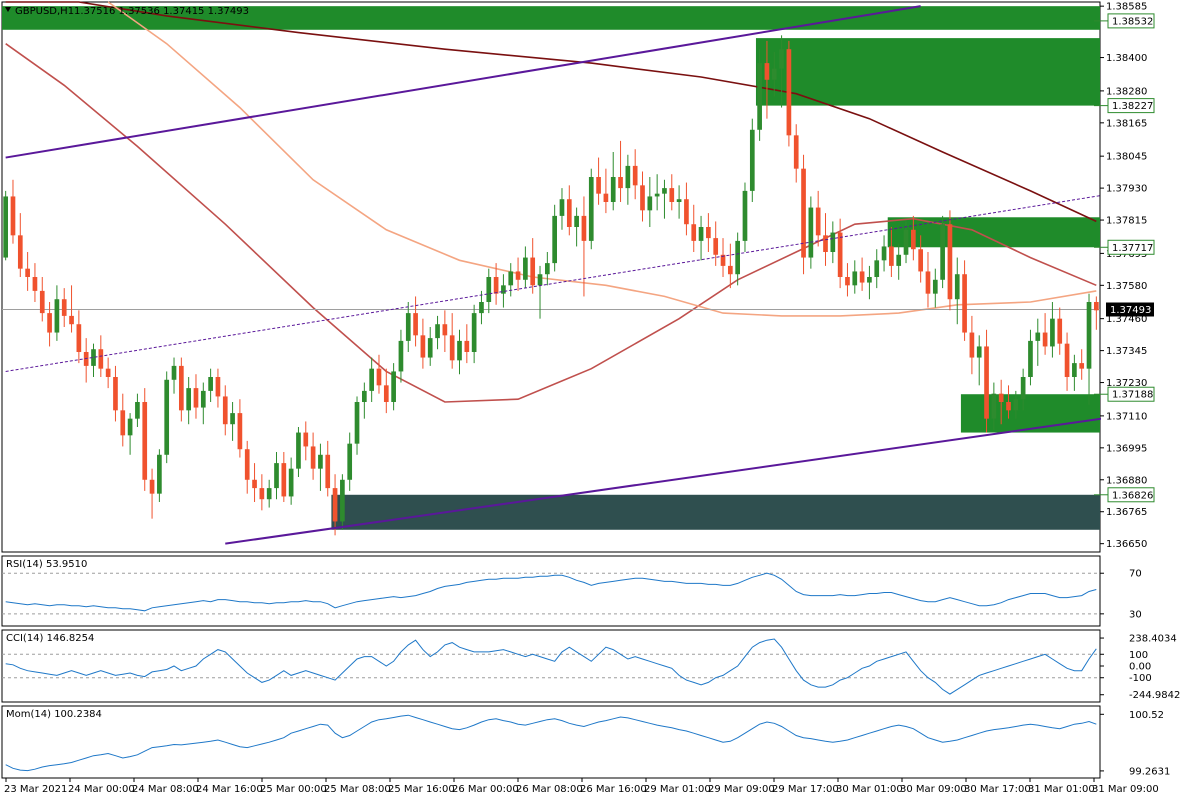 This screenshot has height=804, width=1200. Describe the element at coordinates (571, 591) in the screenshot. I see `rsi-panel: RSI(14) 53.9510 70 30` at that location.